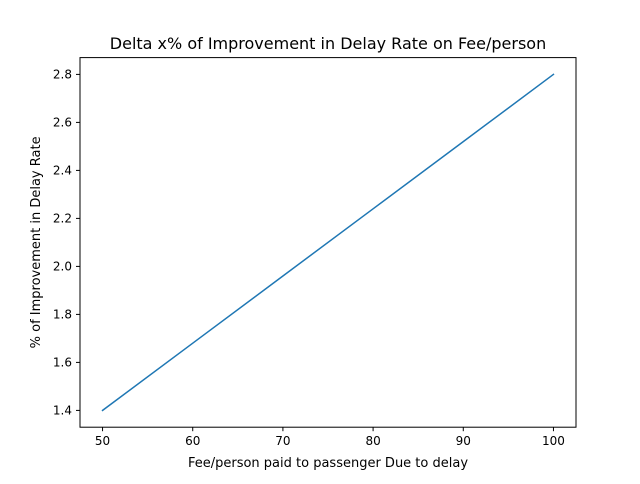 The width and height of the screenshot is (640, 484). What do you see at coordinates (463, 441) in the screenshot?
I see `x-tick-label: 90` at bounding box center [463, 441].